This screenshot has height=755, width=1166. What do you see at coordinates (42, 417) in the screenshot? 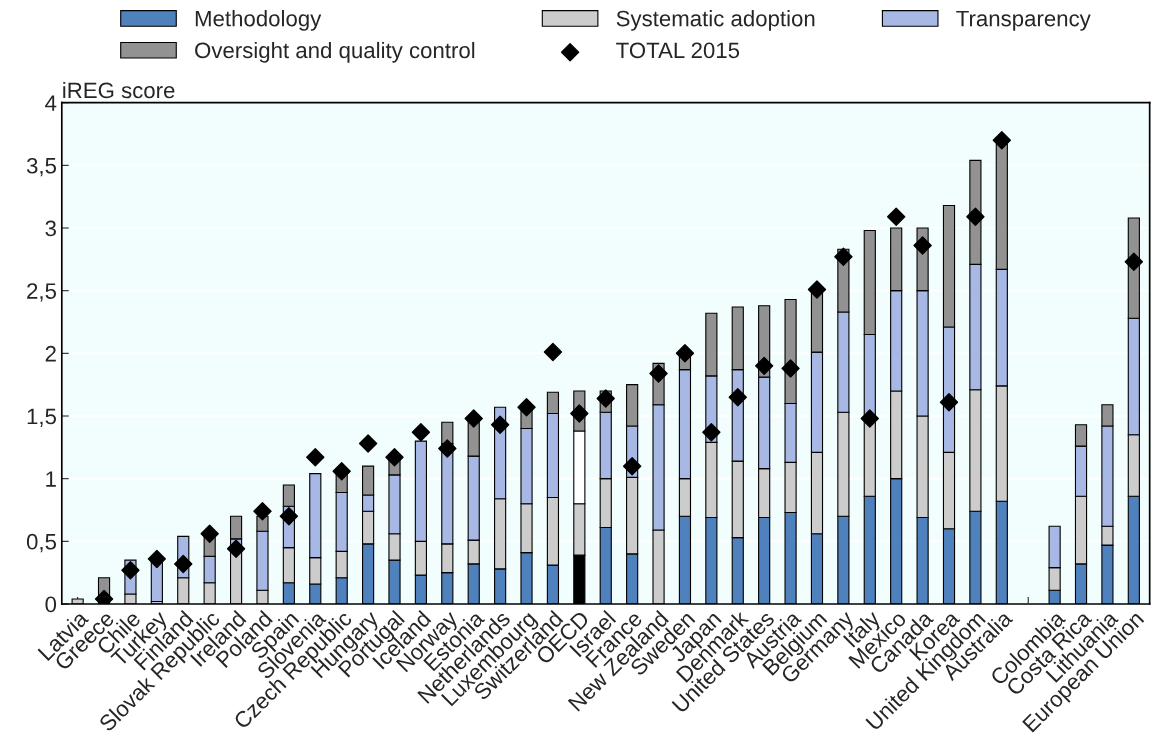
I see `y-tick-label: 1,5` at bounding box center [42, 417].